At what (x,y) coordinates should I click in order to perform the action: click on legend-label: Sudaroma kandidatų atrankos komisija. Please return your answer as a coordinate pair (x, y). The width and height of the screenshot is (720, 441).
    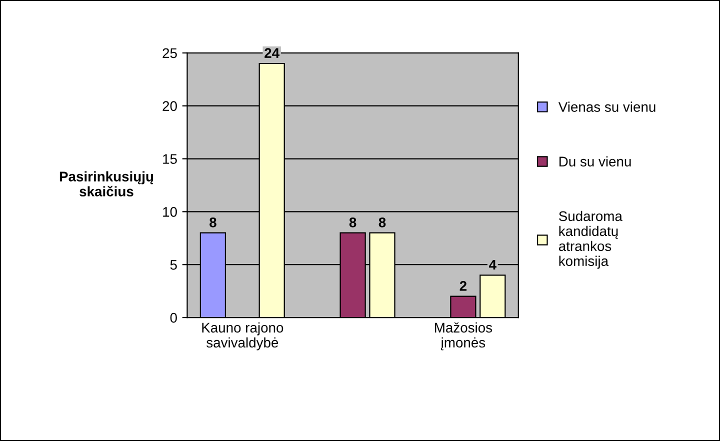
    Looking at the image, I should click on (590, 239).